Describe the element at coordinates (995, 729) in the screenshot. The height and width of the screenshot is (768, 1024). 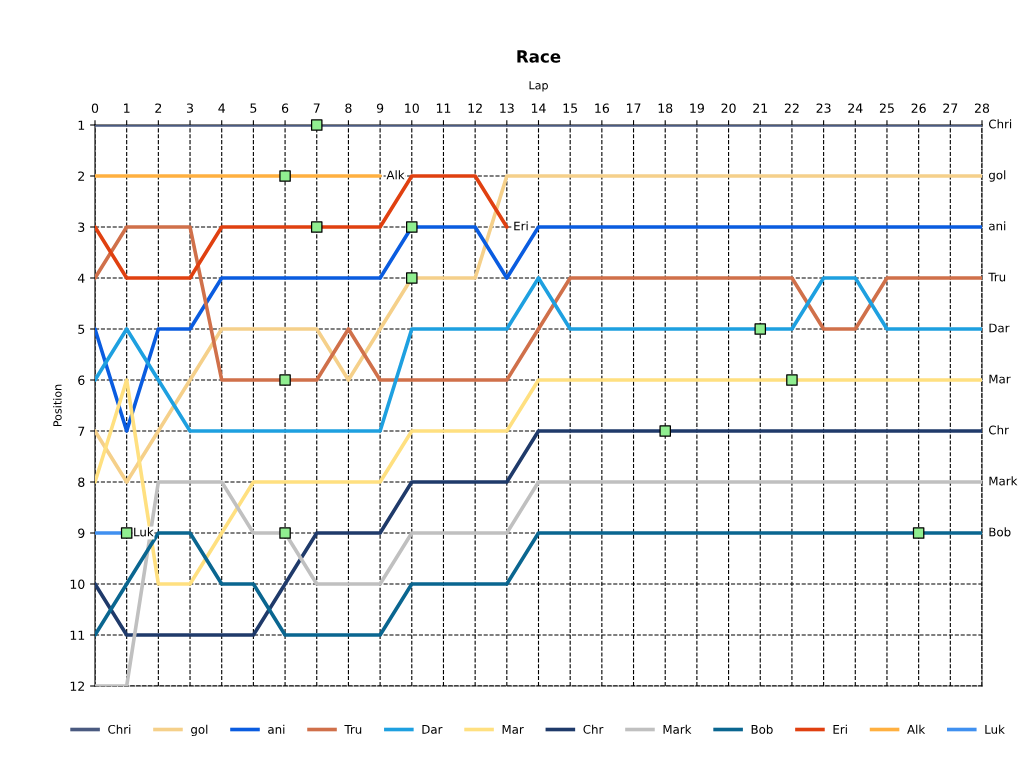
I see `legend-label: Luk` at that location.